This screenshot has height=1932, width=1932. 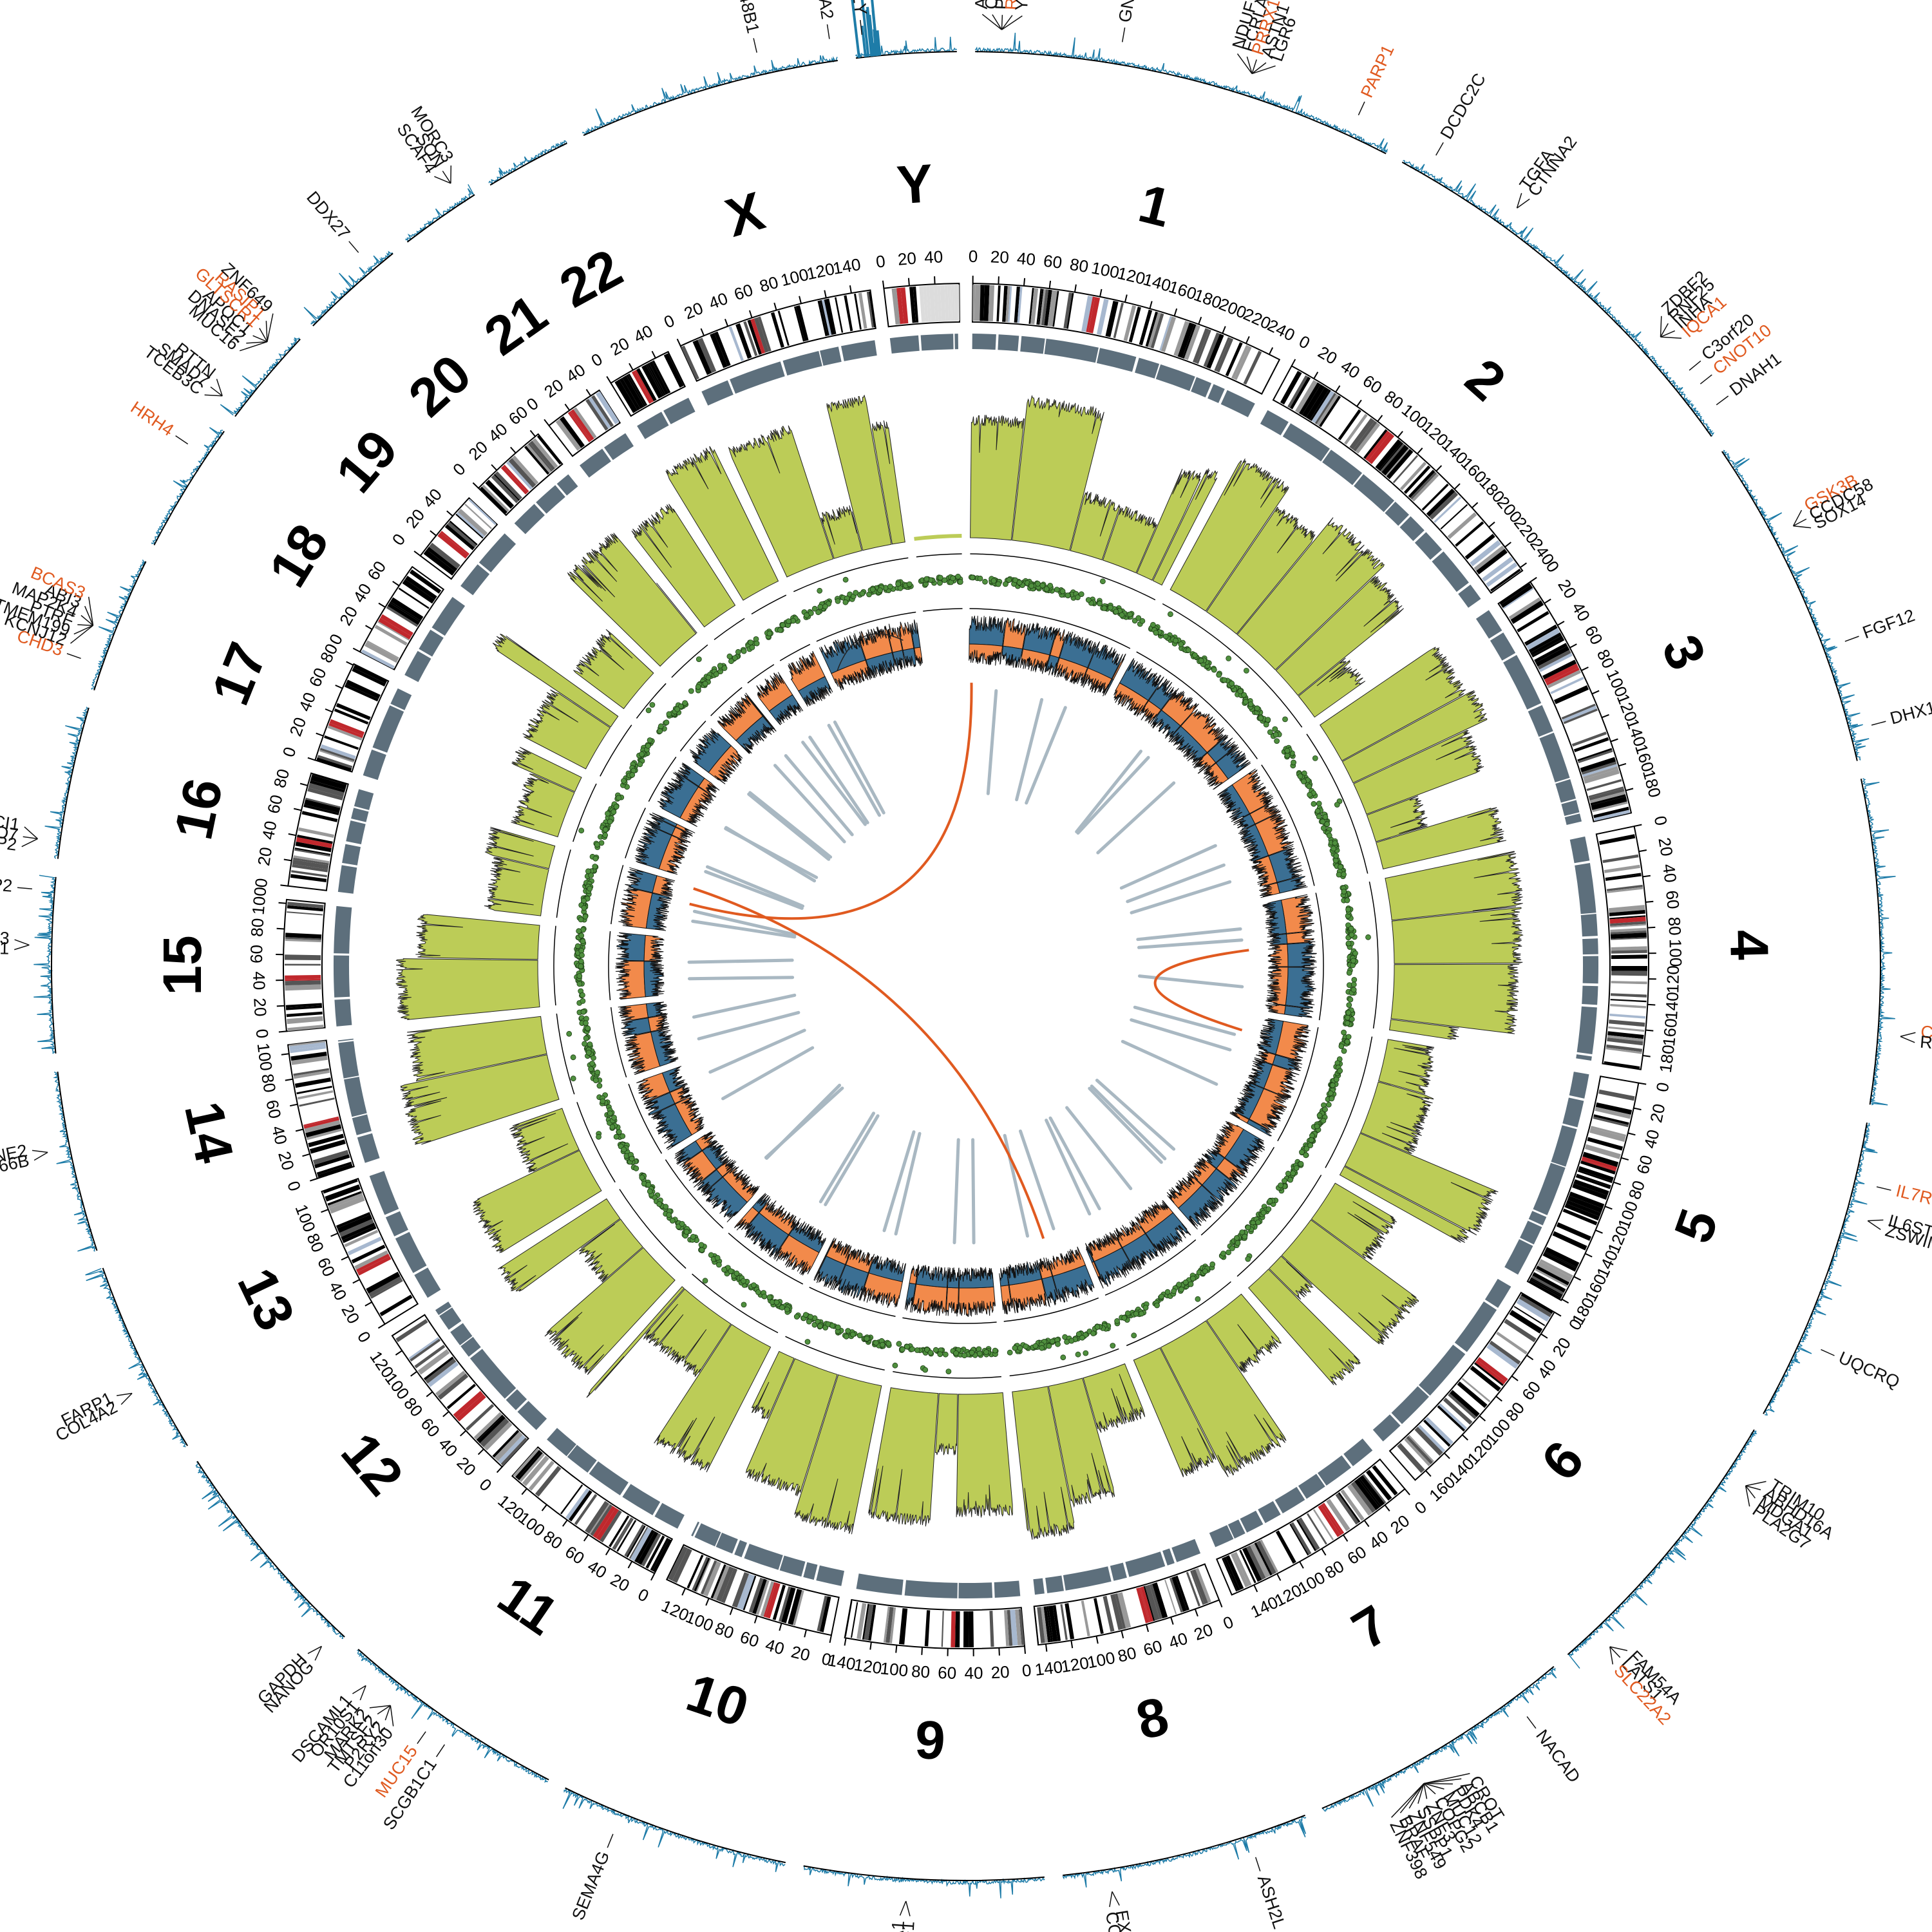 I want to click on ideogram-chr2, so click(x=1398, y=480).